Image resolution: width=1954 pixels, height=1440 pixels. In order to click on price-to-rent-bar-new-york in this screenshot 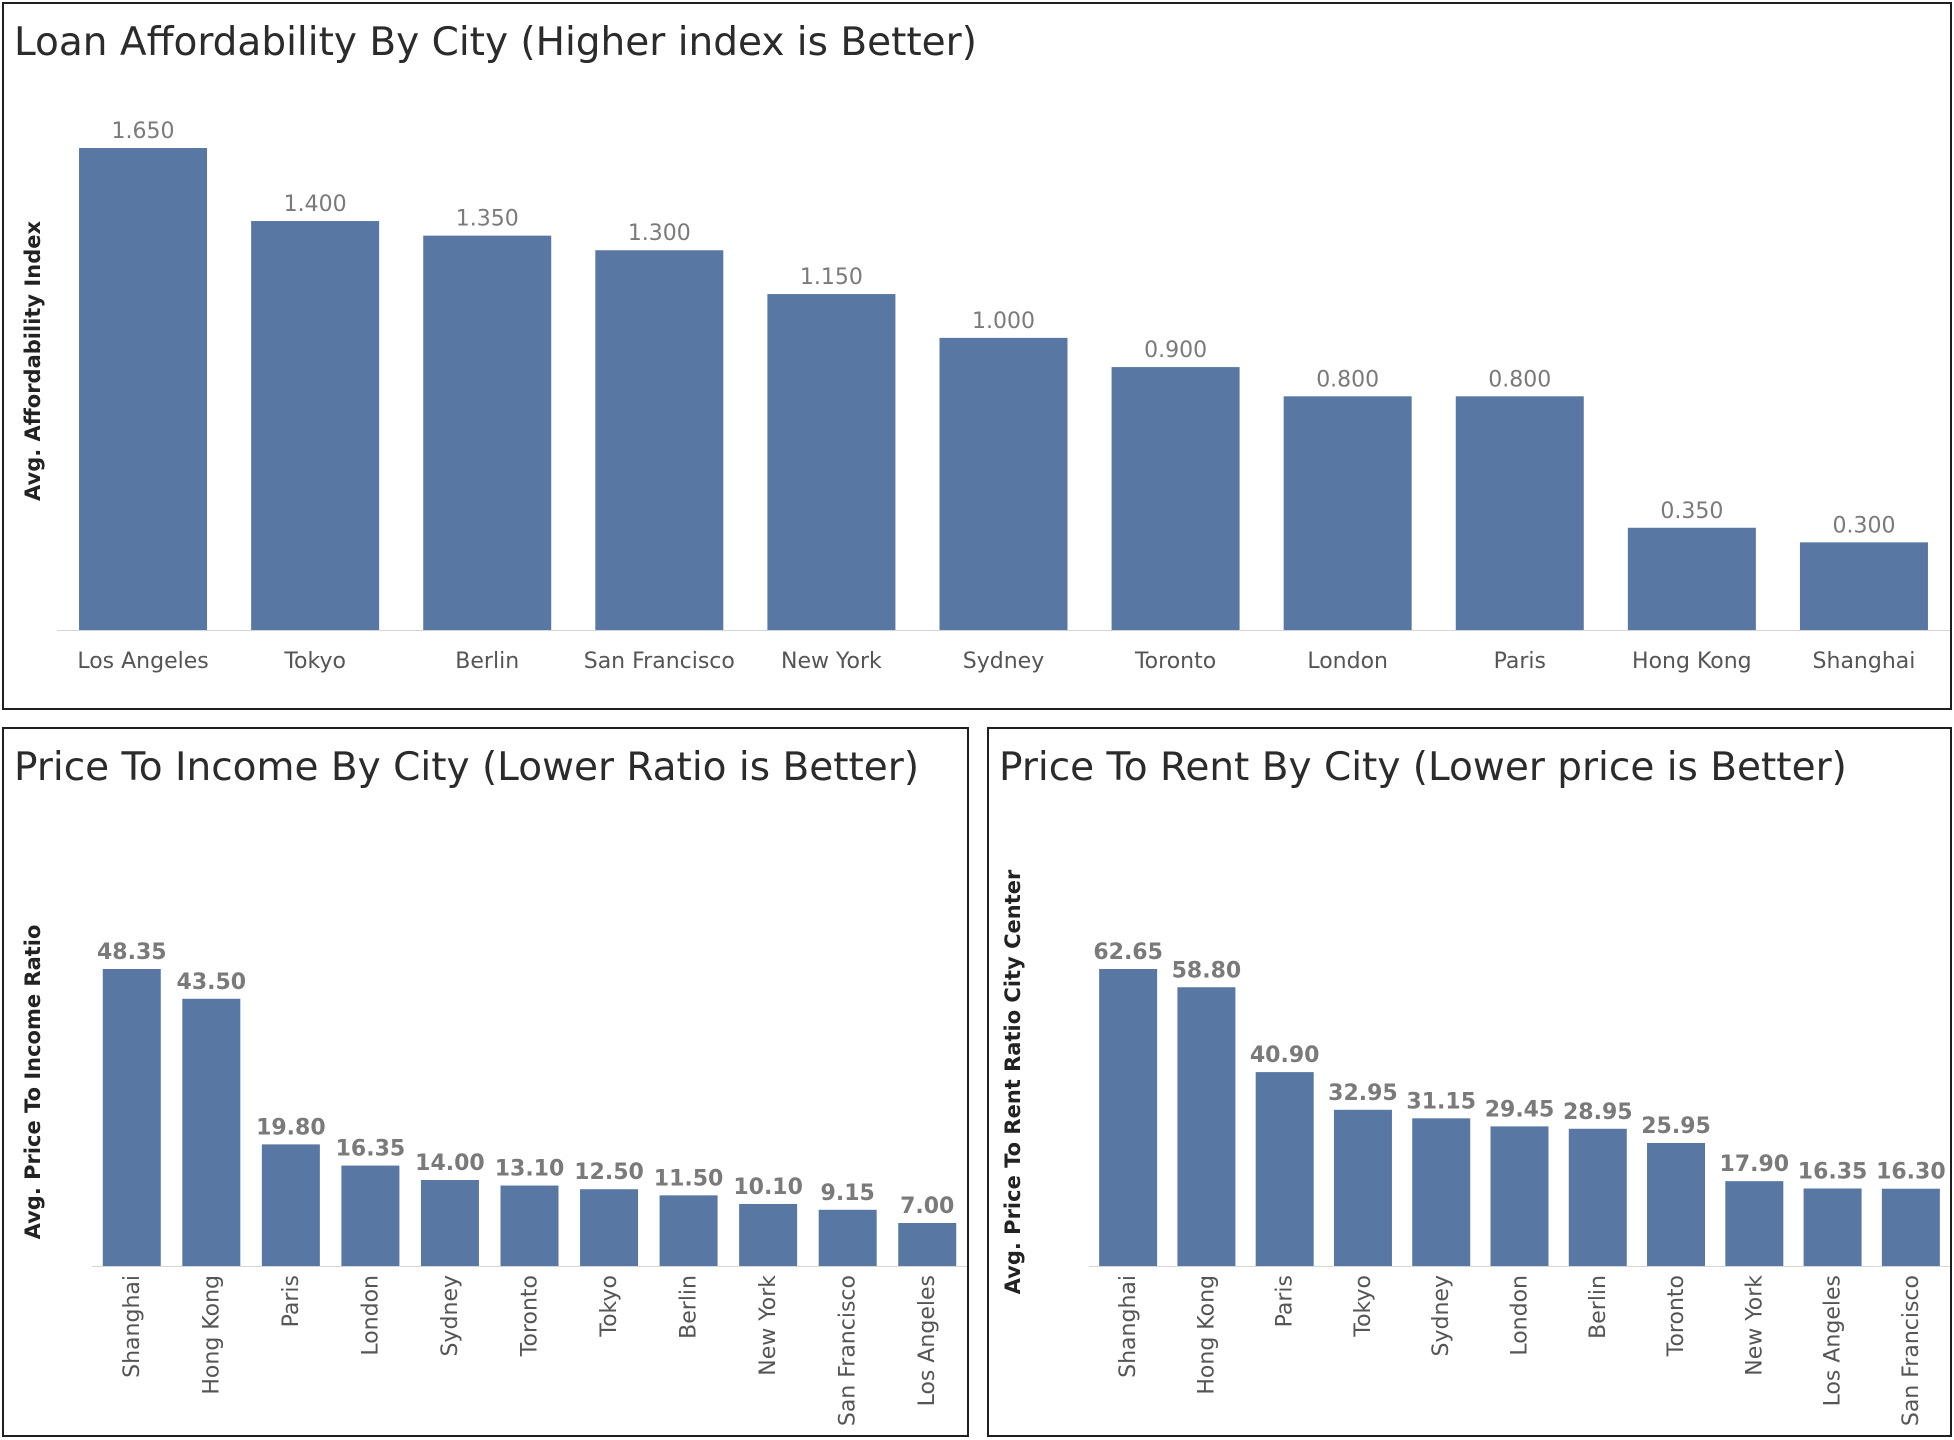, I will do `click(1754, 1223)`.